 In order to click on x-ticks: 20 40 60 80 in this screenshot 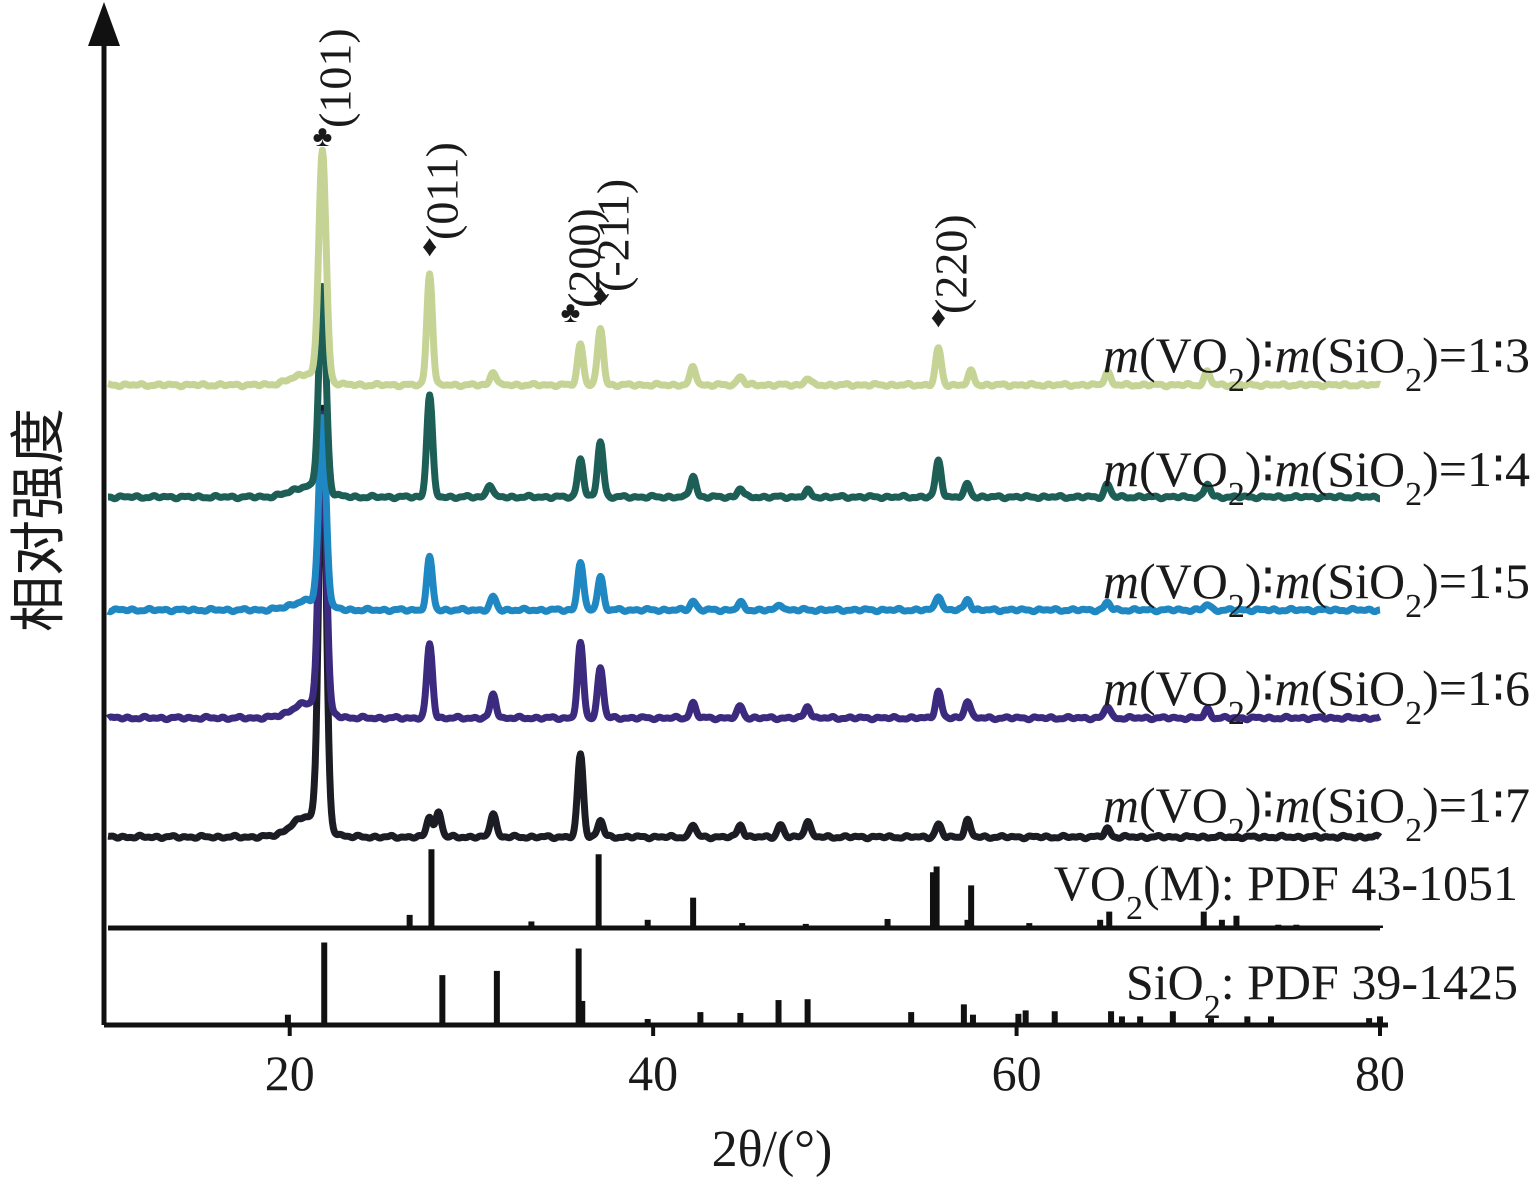, I will do `click(835, 1063)`.